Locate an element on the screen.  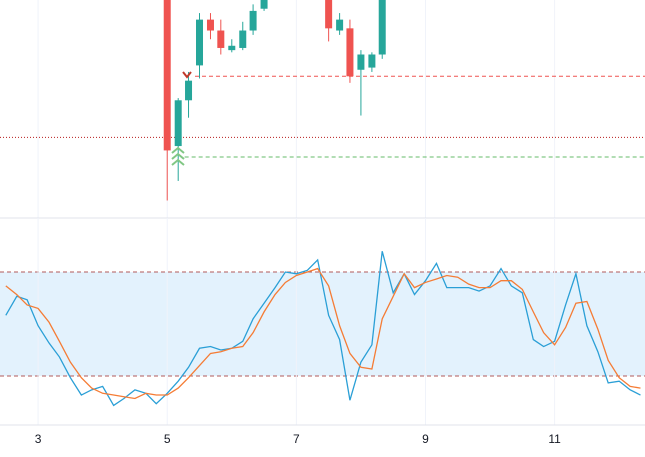
x-tick-label: 11 is located at coordinates (554, 439).